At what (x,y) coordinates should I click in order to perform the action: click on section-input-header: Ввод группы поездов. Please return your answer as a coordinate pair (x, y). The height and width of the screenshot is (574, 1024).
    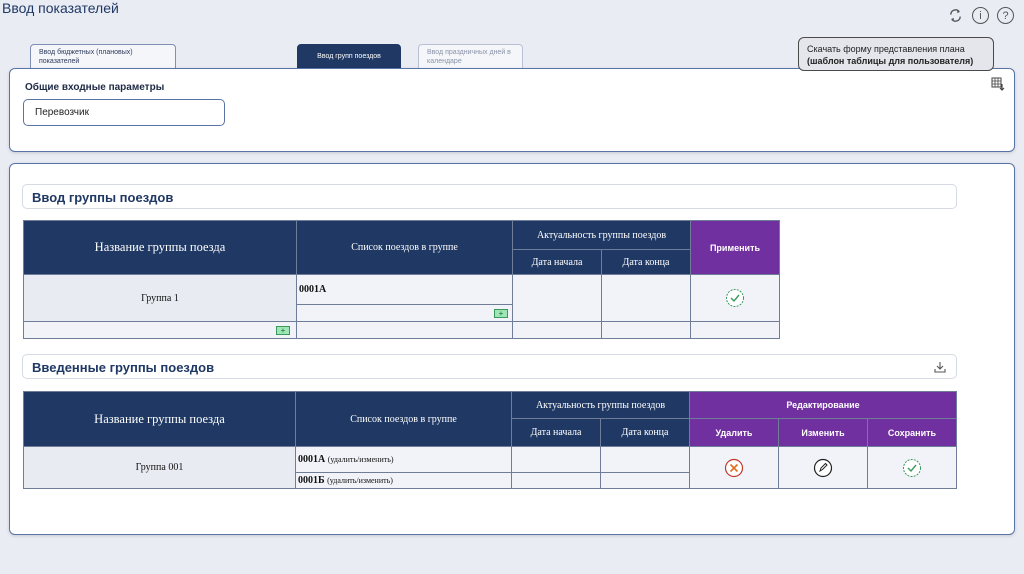
    Looking at the image, I should click on (489, 196).